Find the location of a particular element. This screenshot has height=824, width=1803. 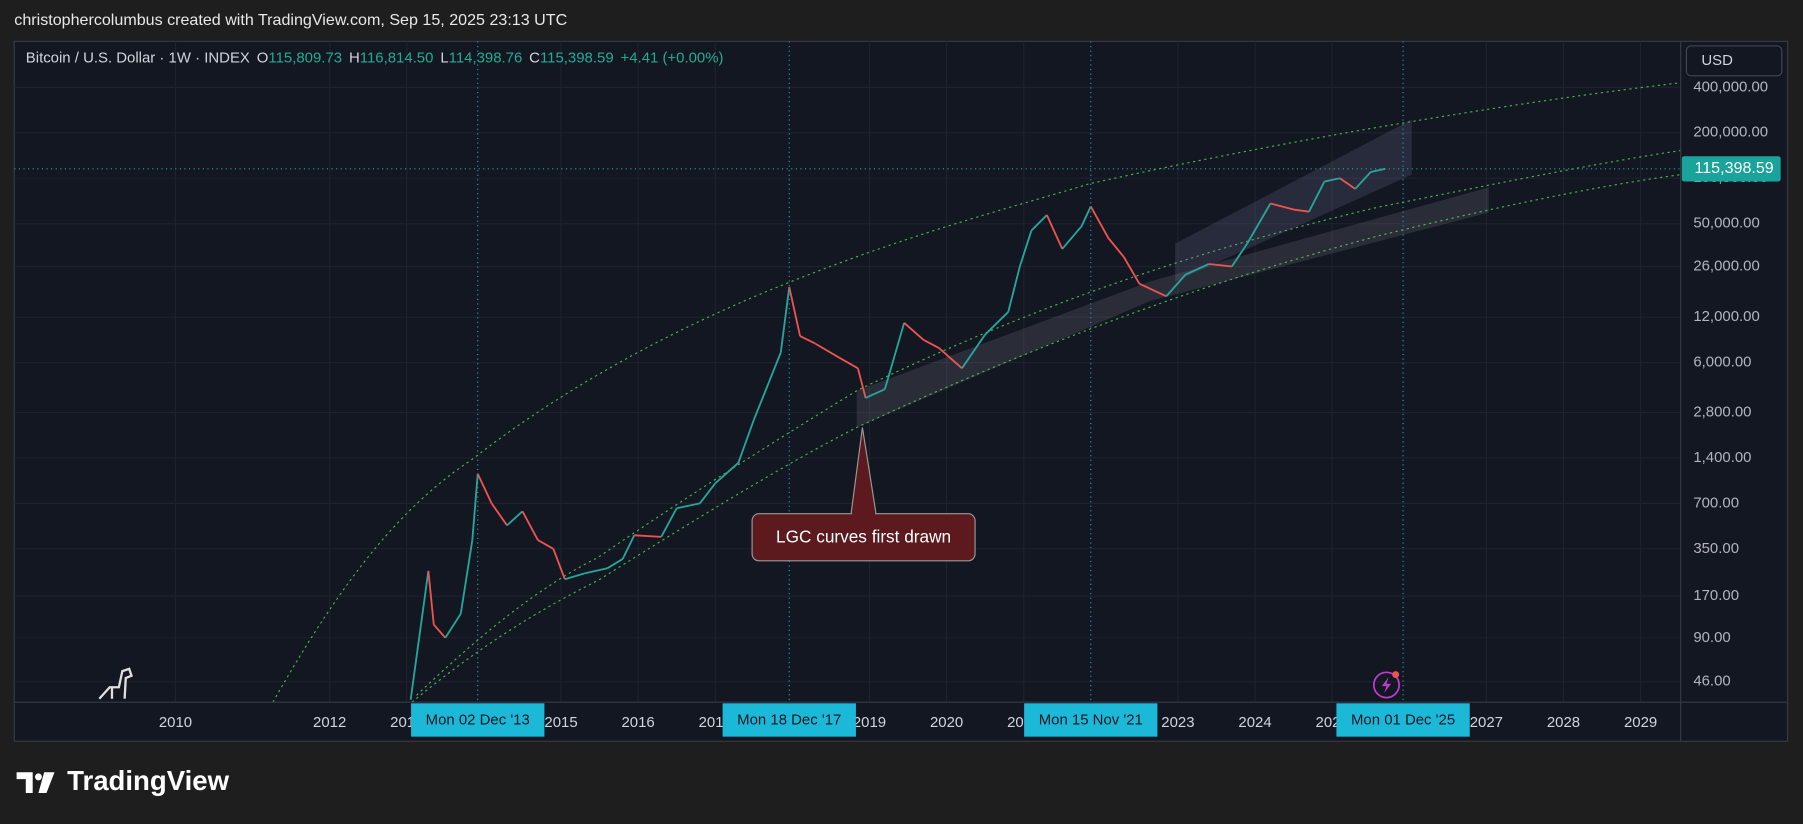

y-tick-label: 12,000.00 is located at coordinates (1726, 316).